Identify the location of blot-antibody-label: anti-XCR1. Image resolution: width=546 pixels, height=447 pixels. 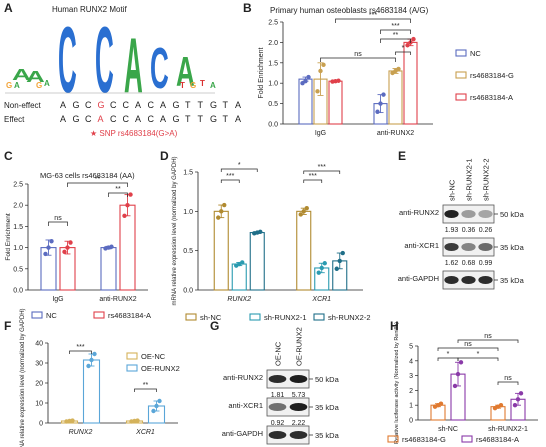
(245, 405).